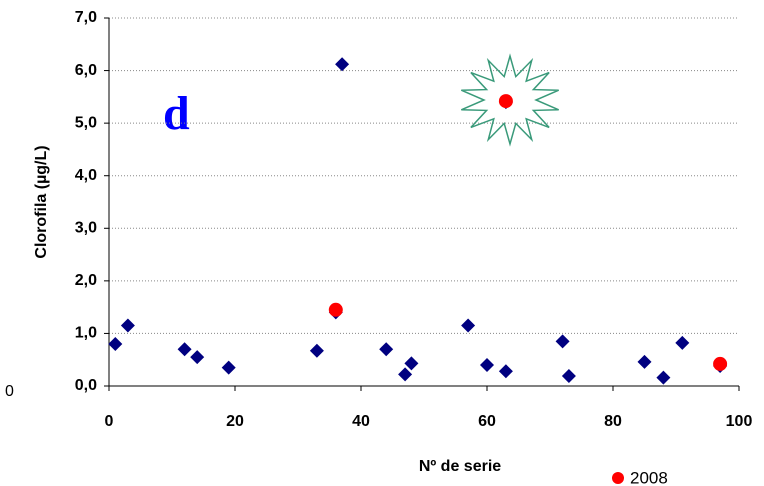 The image size is (764, 486). I want to click on legend-marker, so click(618, 478).